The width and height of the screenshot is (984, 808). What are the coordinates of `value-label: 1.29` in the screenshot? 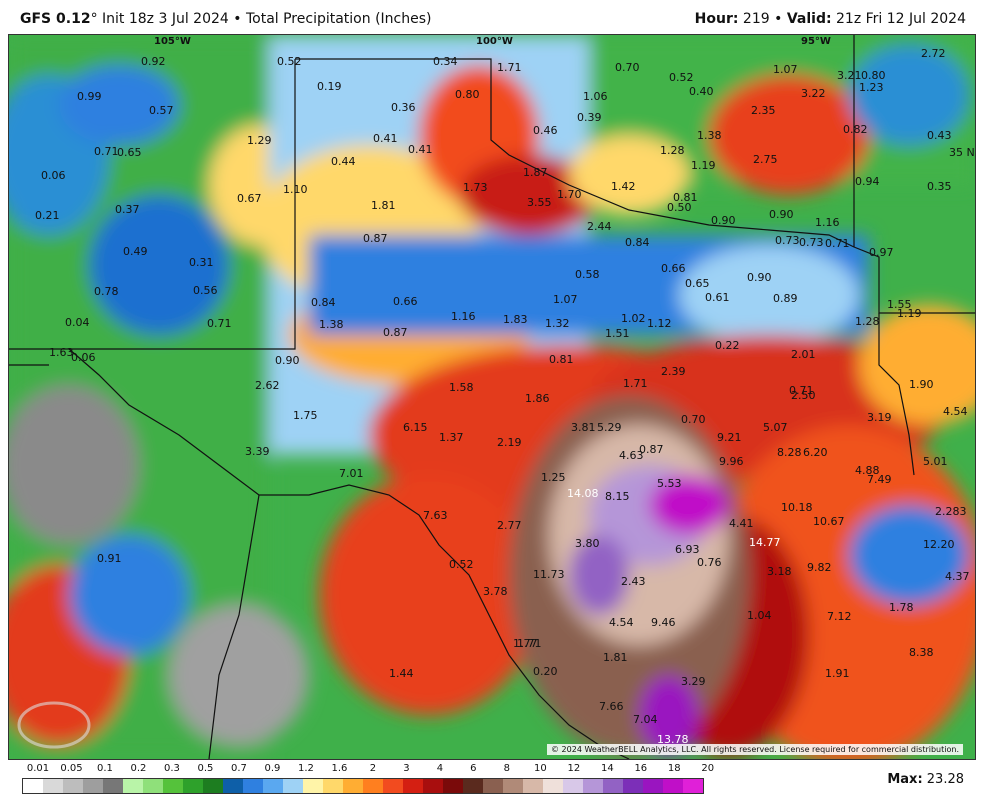 It's located at (259, 140).